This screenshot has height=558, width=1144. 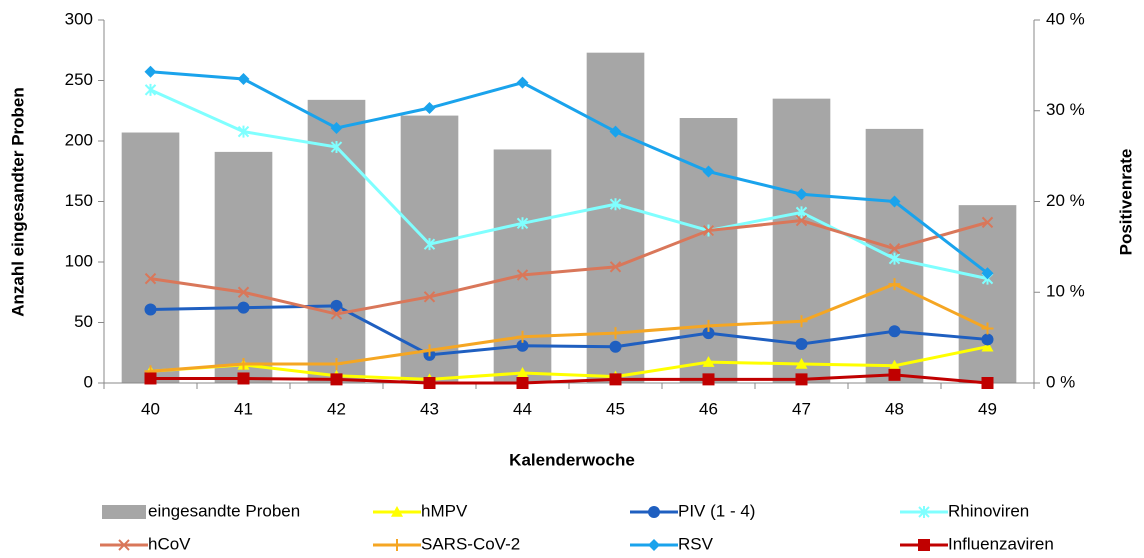 What do you see at coordinates (572, 459) in the screenshot?
I see `x-axis-title: Kalenderwoche` at bounding box center [572, 459].